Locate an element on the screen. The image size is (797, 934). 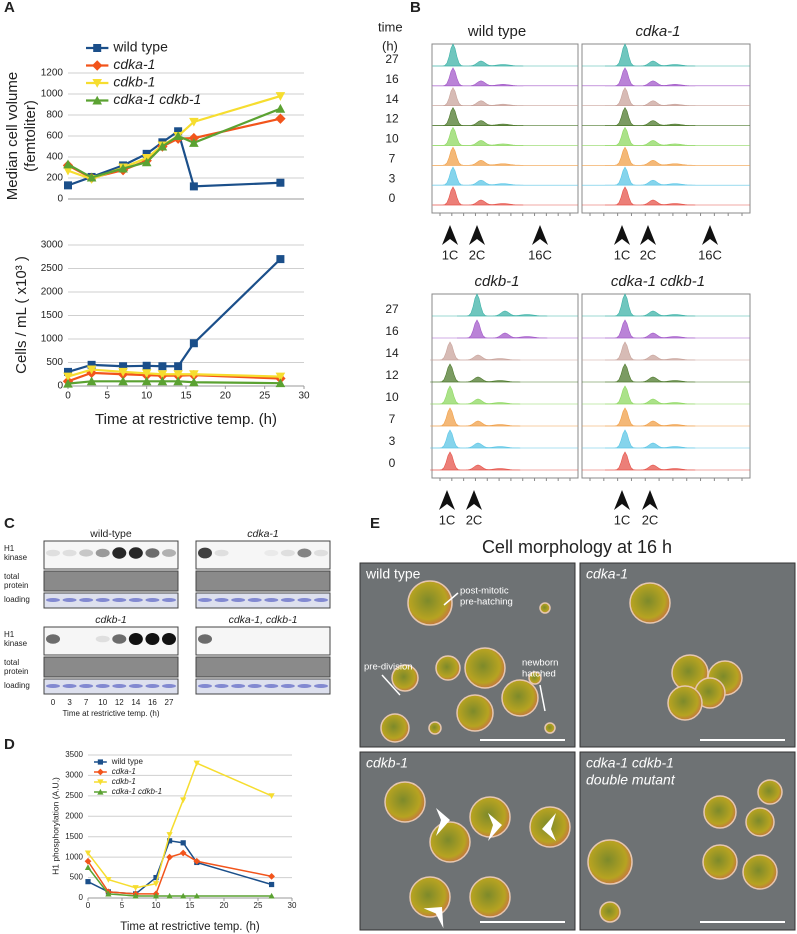
legend-label: wild type is located at coordinates (127, 761).